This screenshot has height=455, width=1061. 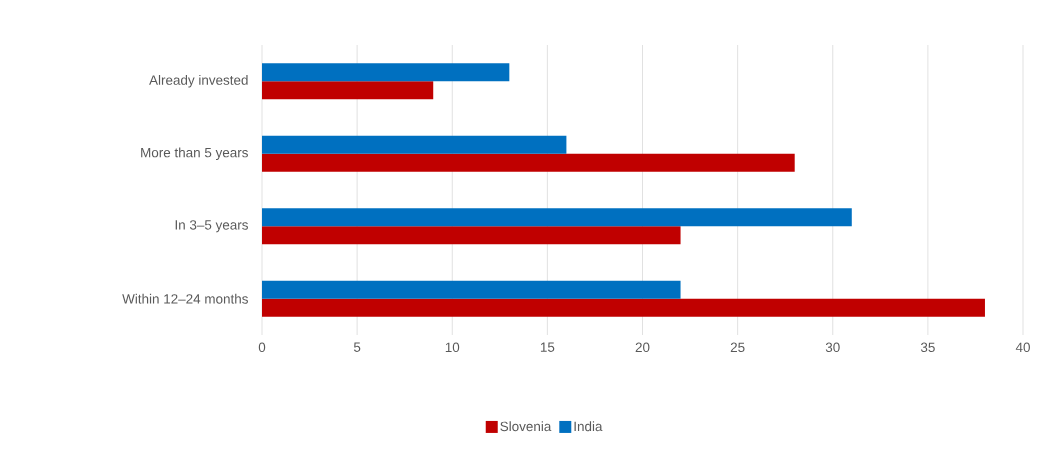 What do you see at coordinates (262, 347) in the screenshot?
I see `x-tick-label: 0` at bounding box center [262, 347].